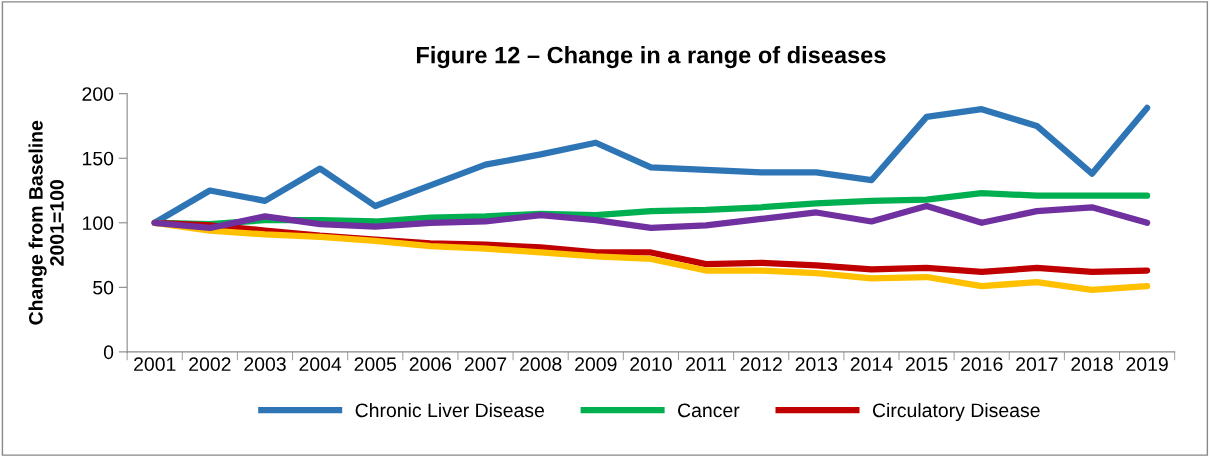 This screenshot has height=457, width=1211. I want to click on y-tick-label: 100, so click(98, 223).